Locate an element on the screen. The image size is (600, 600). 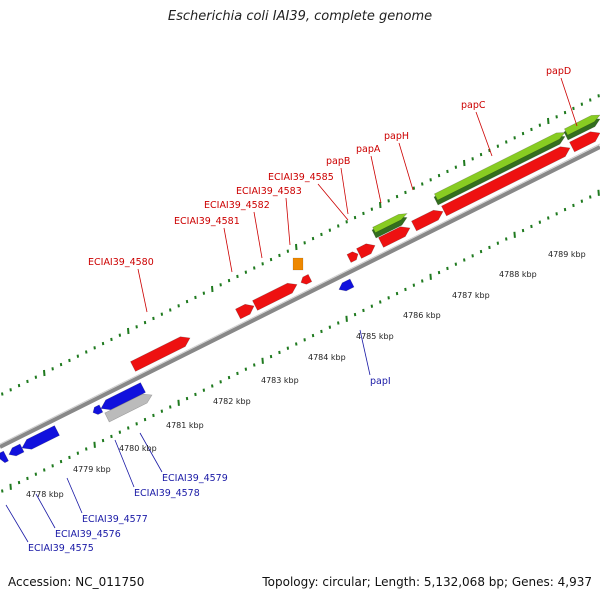
gene-label-ECIAI39_4578: ECIAI39_4578 is located at coordinates (167, 493).